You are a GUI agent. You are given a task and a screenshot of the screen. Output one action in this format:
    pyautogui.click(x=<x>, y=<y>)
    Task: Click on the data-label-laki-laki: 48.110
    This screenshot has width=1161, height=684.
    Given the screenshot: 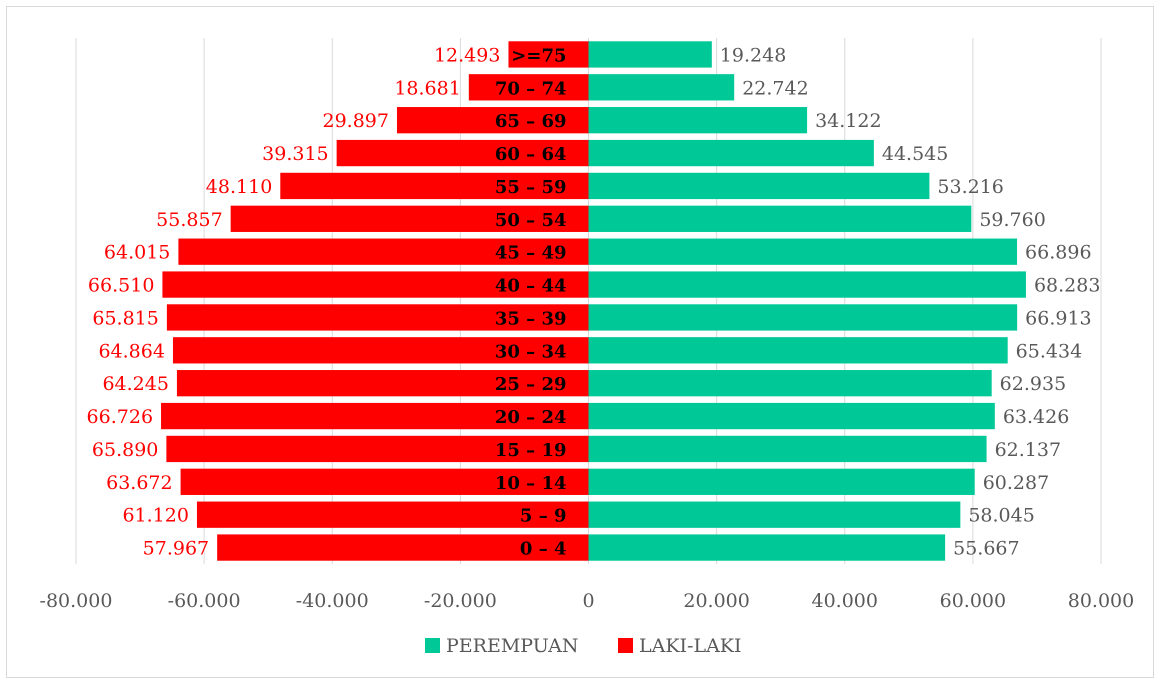 What is the action you would take?
    pyautogui.click(x=239, y=187)
    